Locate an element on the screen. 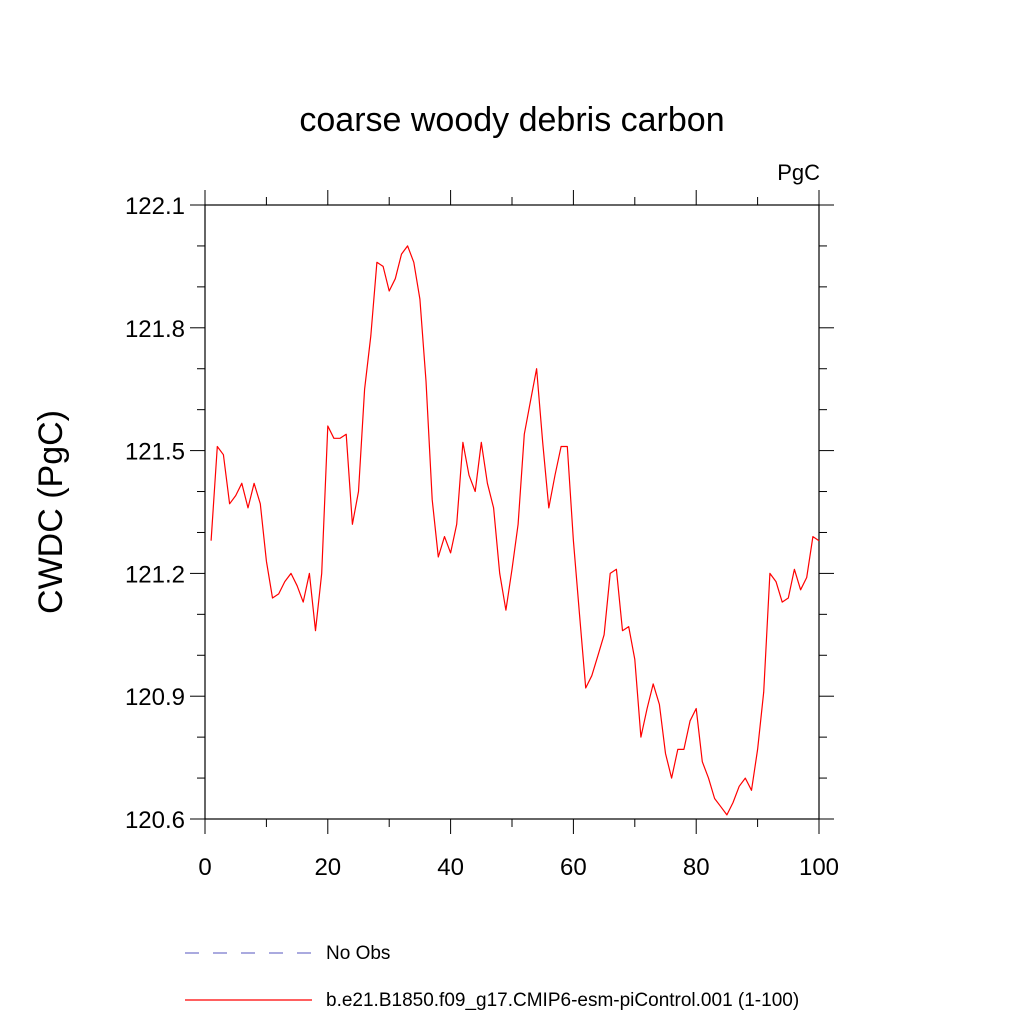 The height and width of the screenshot is (1024, 1024). x-tick-label: 20 is located at coordinates (327, 867).